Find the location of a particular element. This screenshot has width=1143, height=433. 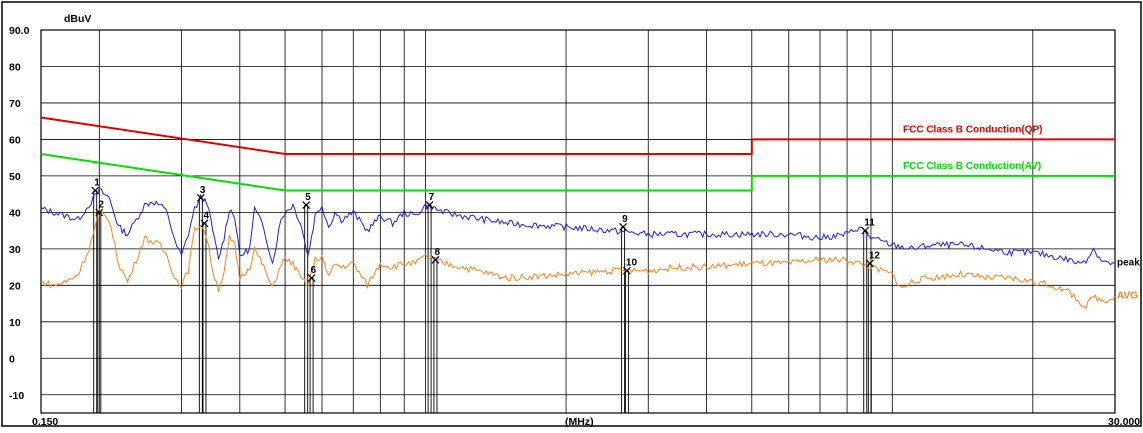

marker-label: 11 is located at coordinates (869, 223).